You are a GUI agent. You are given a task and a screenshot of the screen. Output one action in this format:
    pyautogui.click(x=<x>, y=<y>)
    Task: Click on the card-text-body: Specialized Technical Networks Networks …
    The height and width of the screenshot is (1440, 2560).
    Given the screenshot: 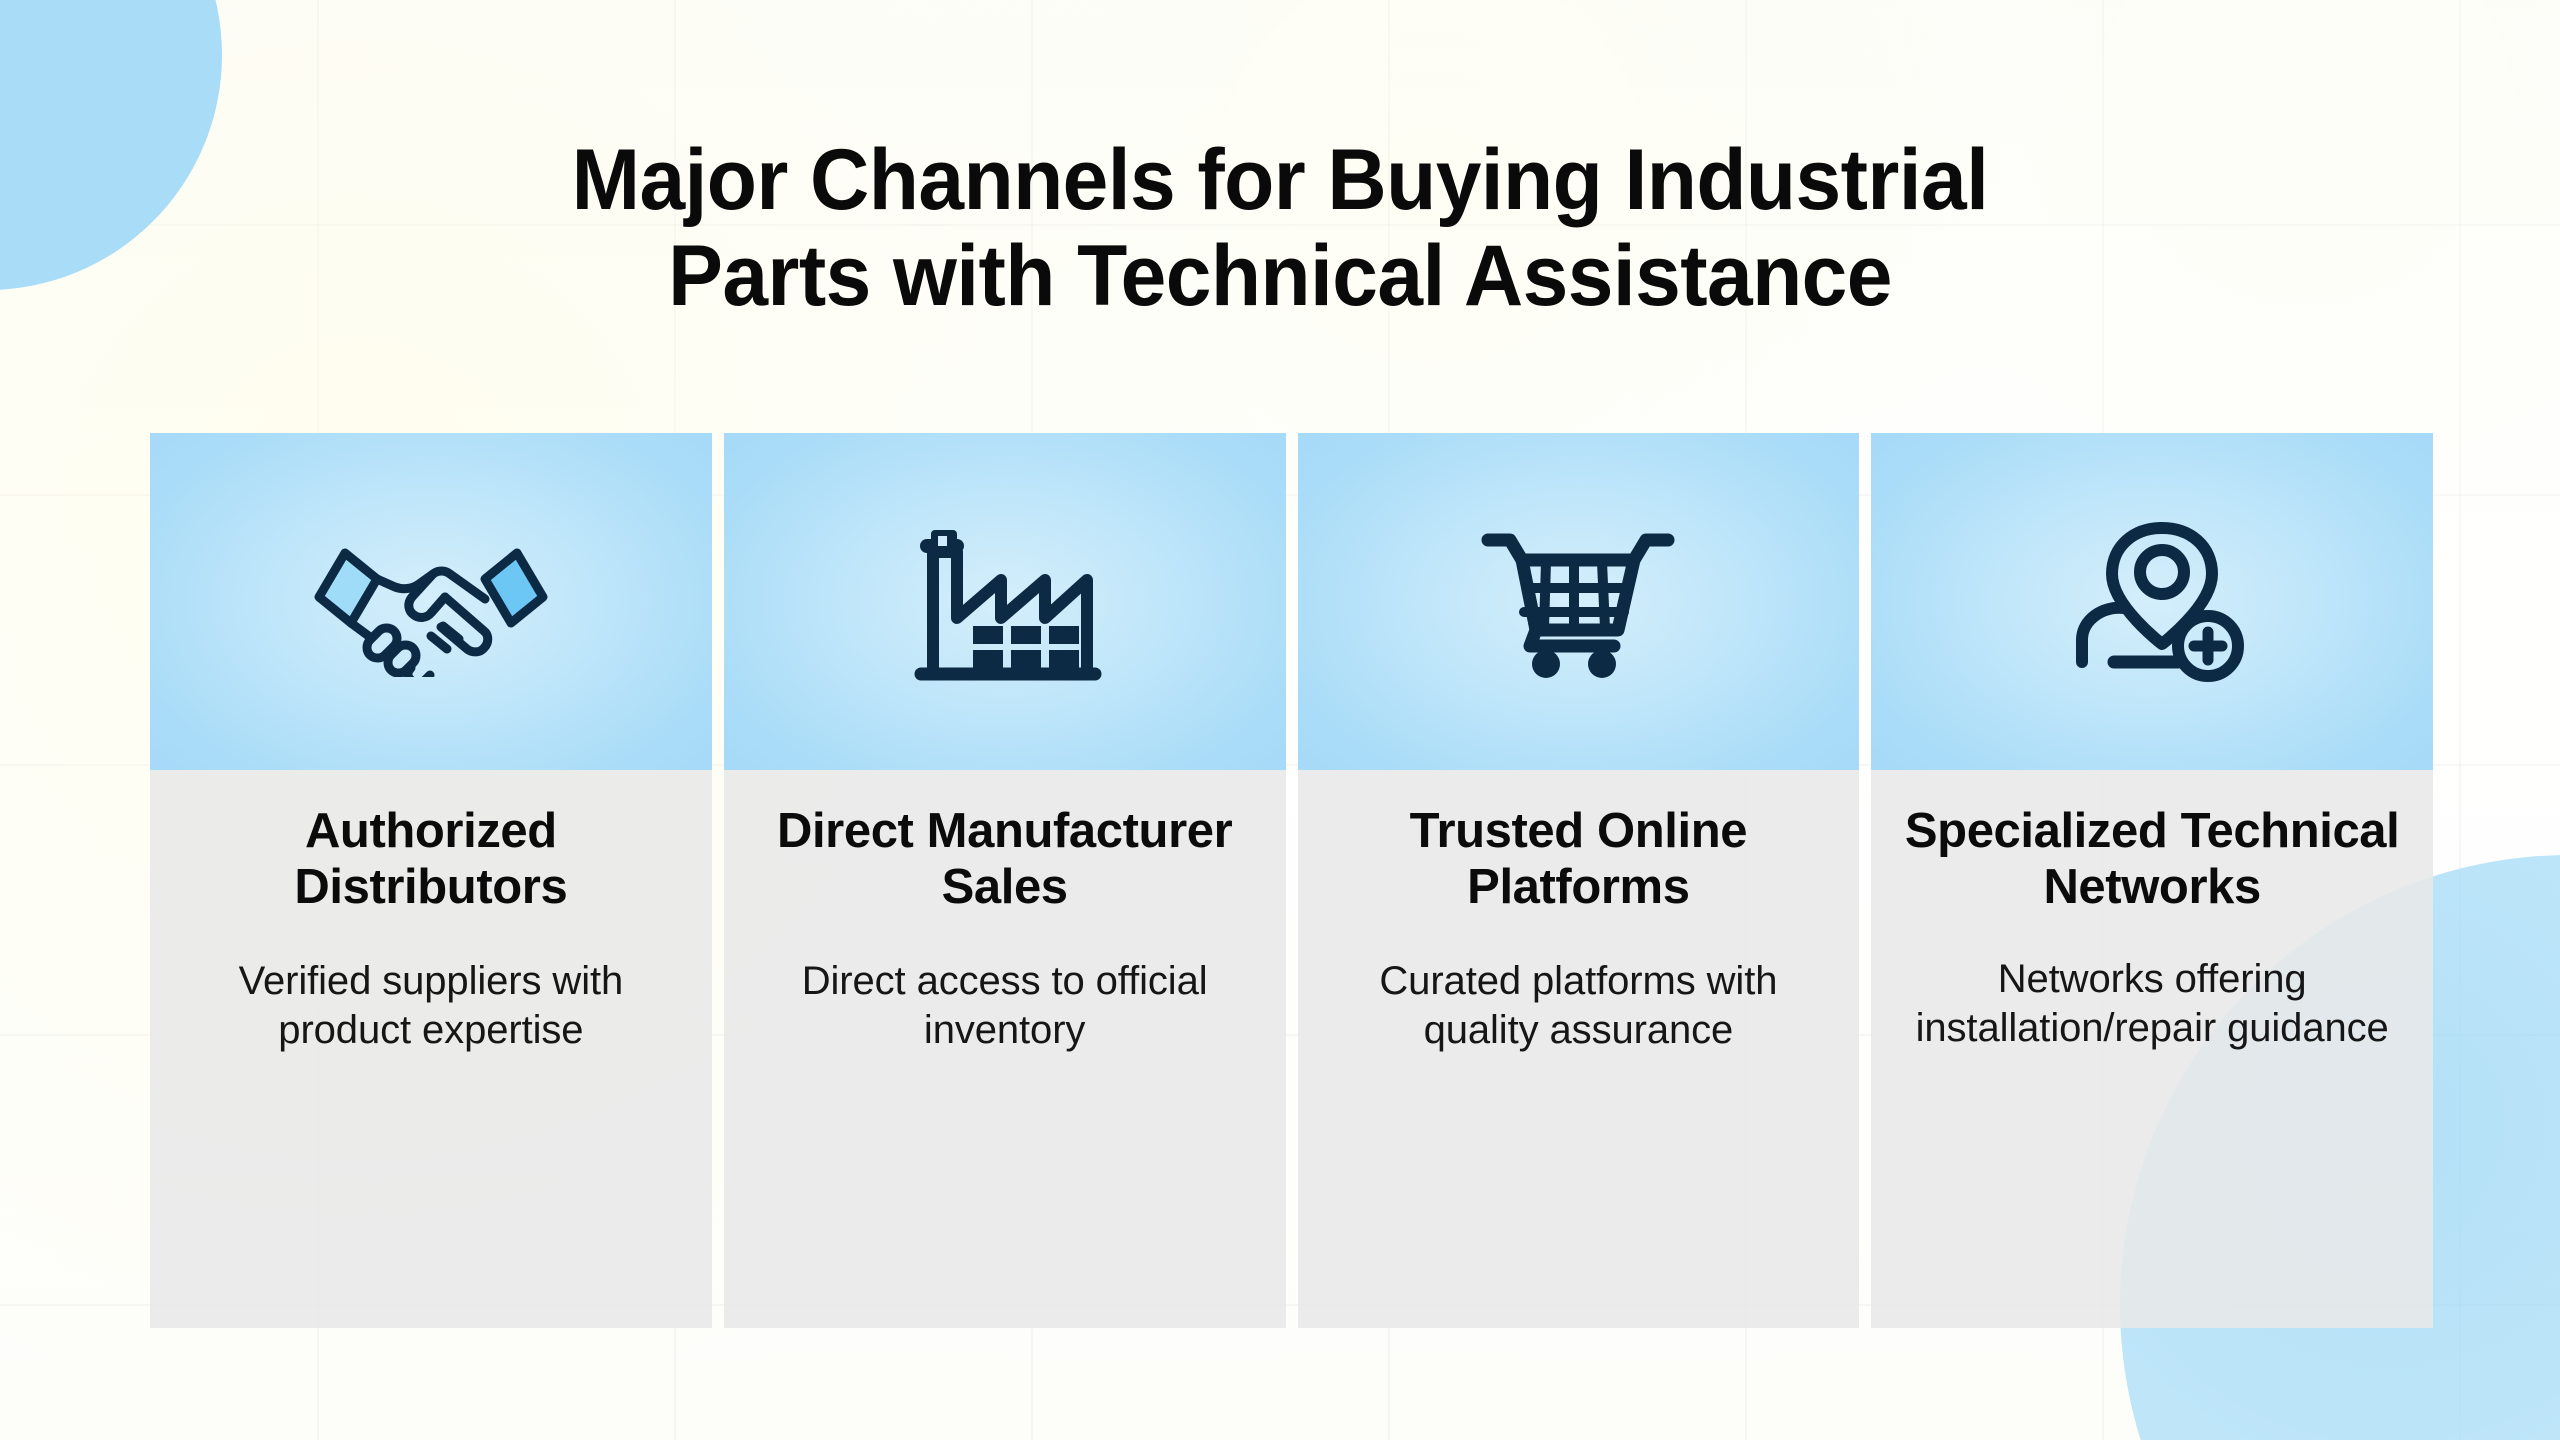 What is the action you would take?
    pyautogui.click(x=2152, y=1049)
    